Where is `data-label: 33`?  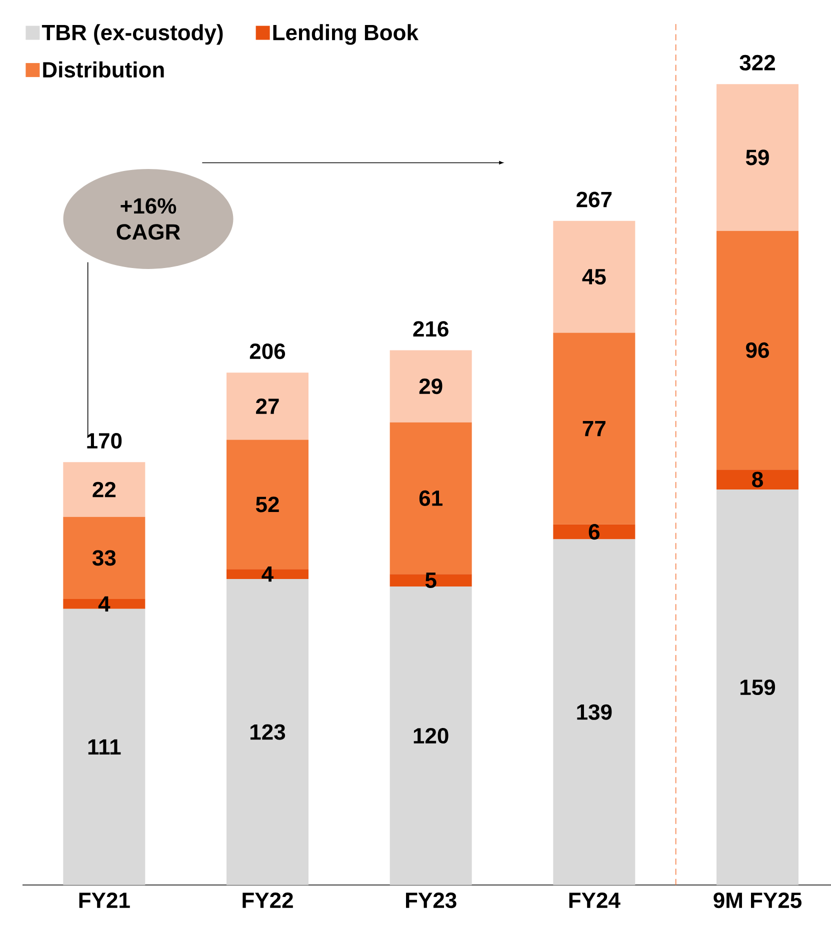
data-label: 33 is located at coordinates (104, 558).